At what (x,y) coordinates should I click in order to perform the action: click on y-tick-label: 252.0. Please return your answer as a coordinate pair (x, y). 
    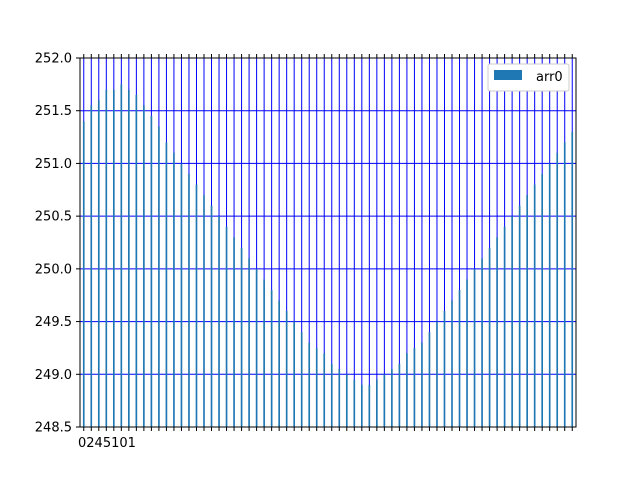
    Looking at the image, I should click on (53, 59).